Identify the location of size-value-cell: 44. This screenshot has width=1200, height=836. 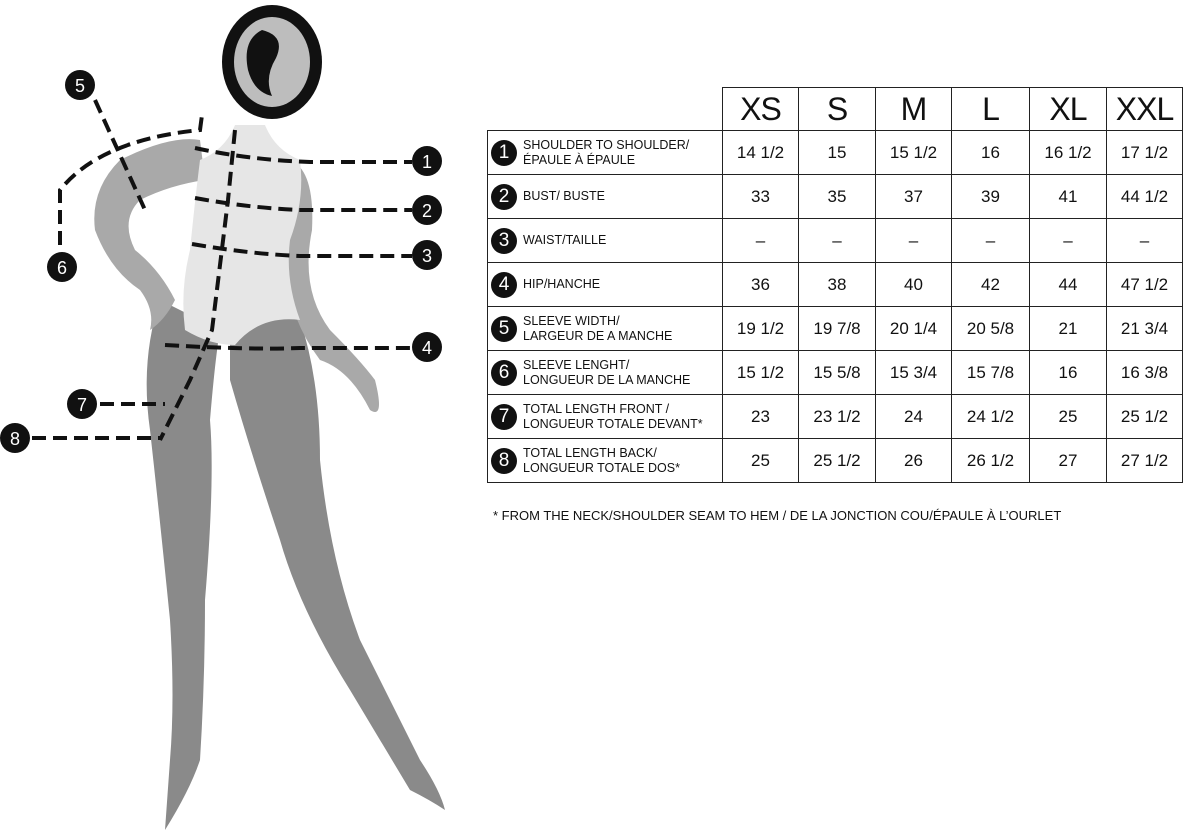
(1068, 284).